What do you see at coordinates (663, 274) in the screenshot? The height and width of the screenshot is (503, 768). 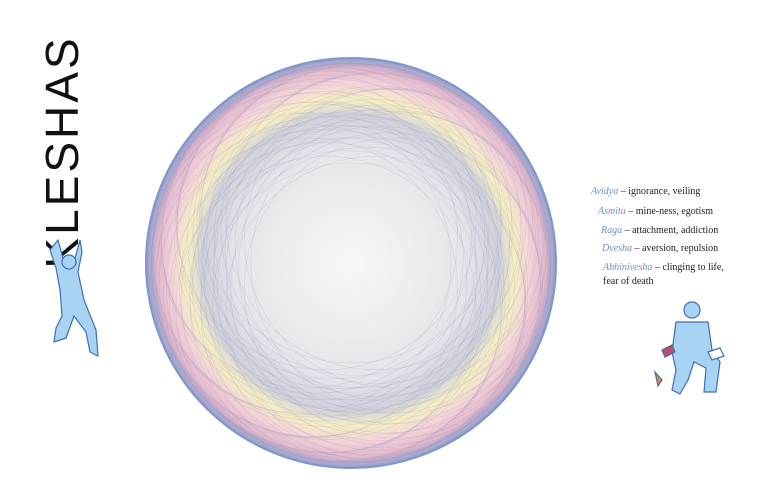 I see `klesha-meaning: – clinging to life, fear of death` at bounding box center [663, 274].